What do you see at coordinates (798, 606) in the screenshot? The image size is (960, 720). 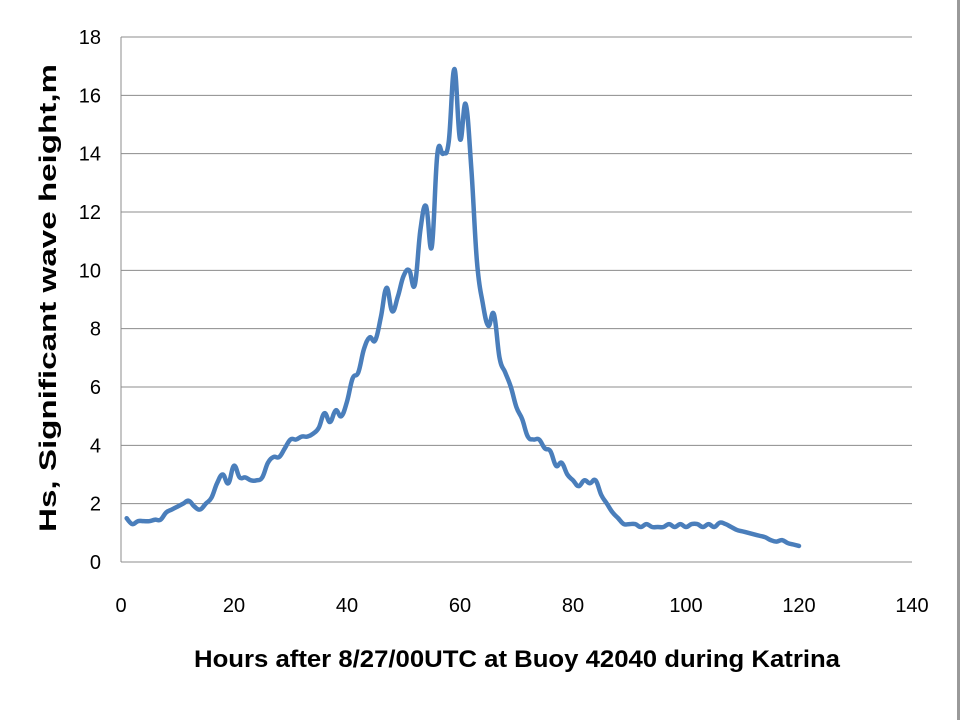 I see `x-tick-label: 120` at bounding box center [798, 606].